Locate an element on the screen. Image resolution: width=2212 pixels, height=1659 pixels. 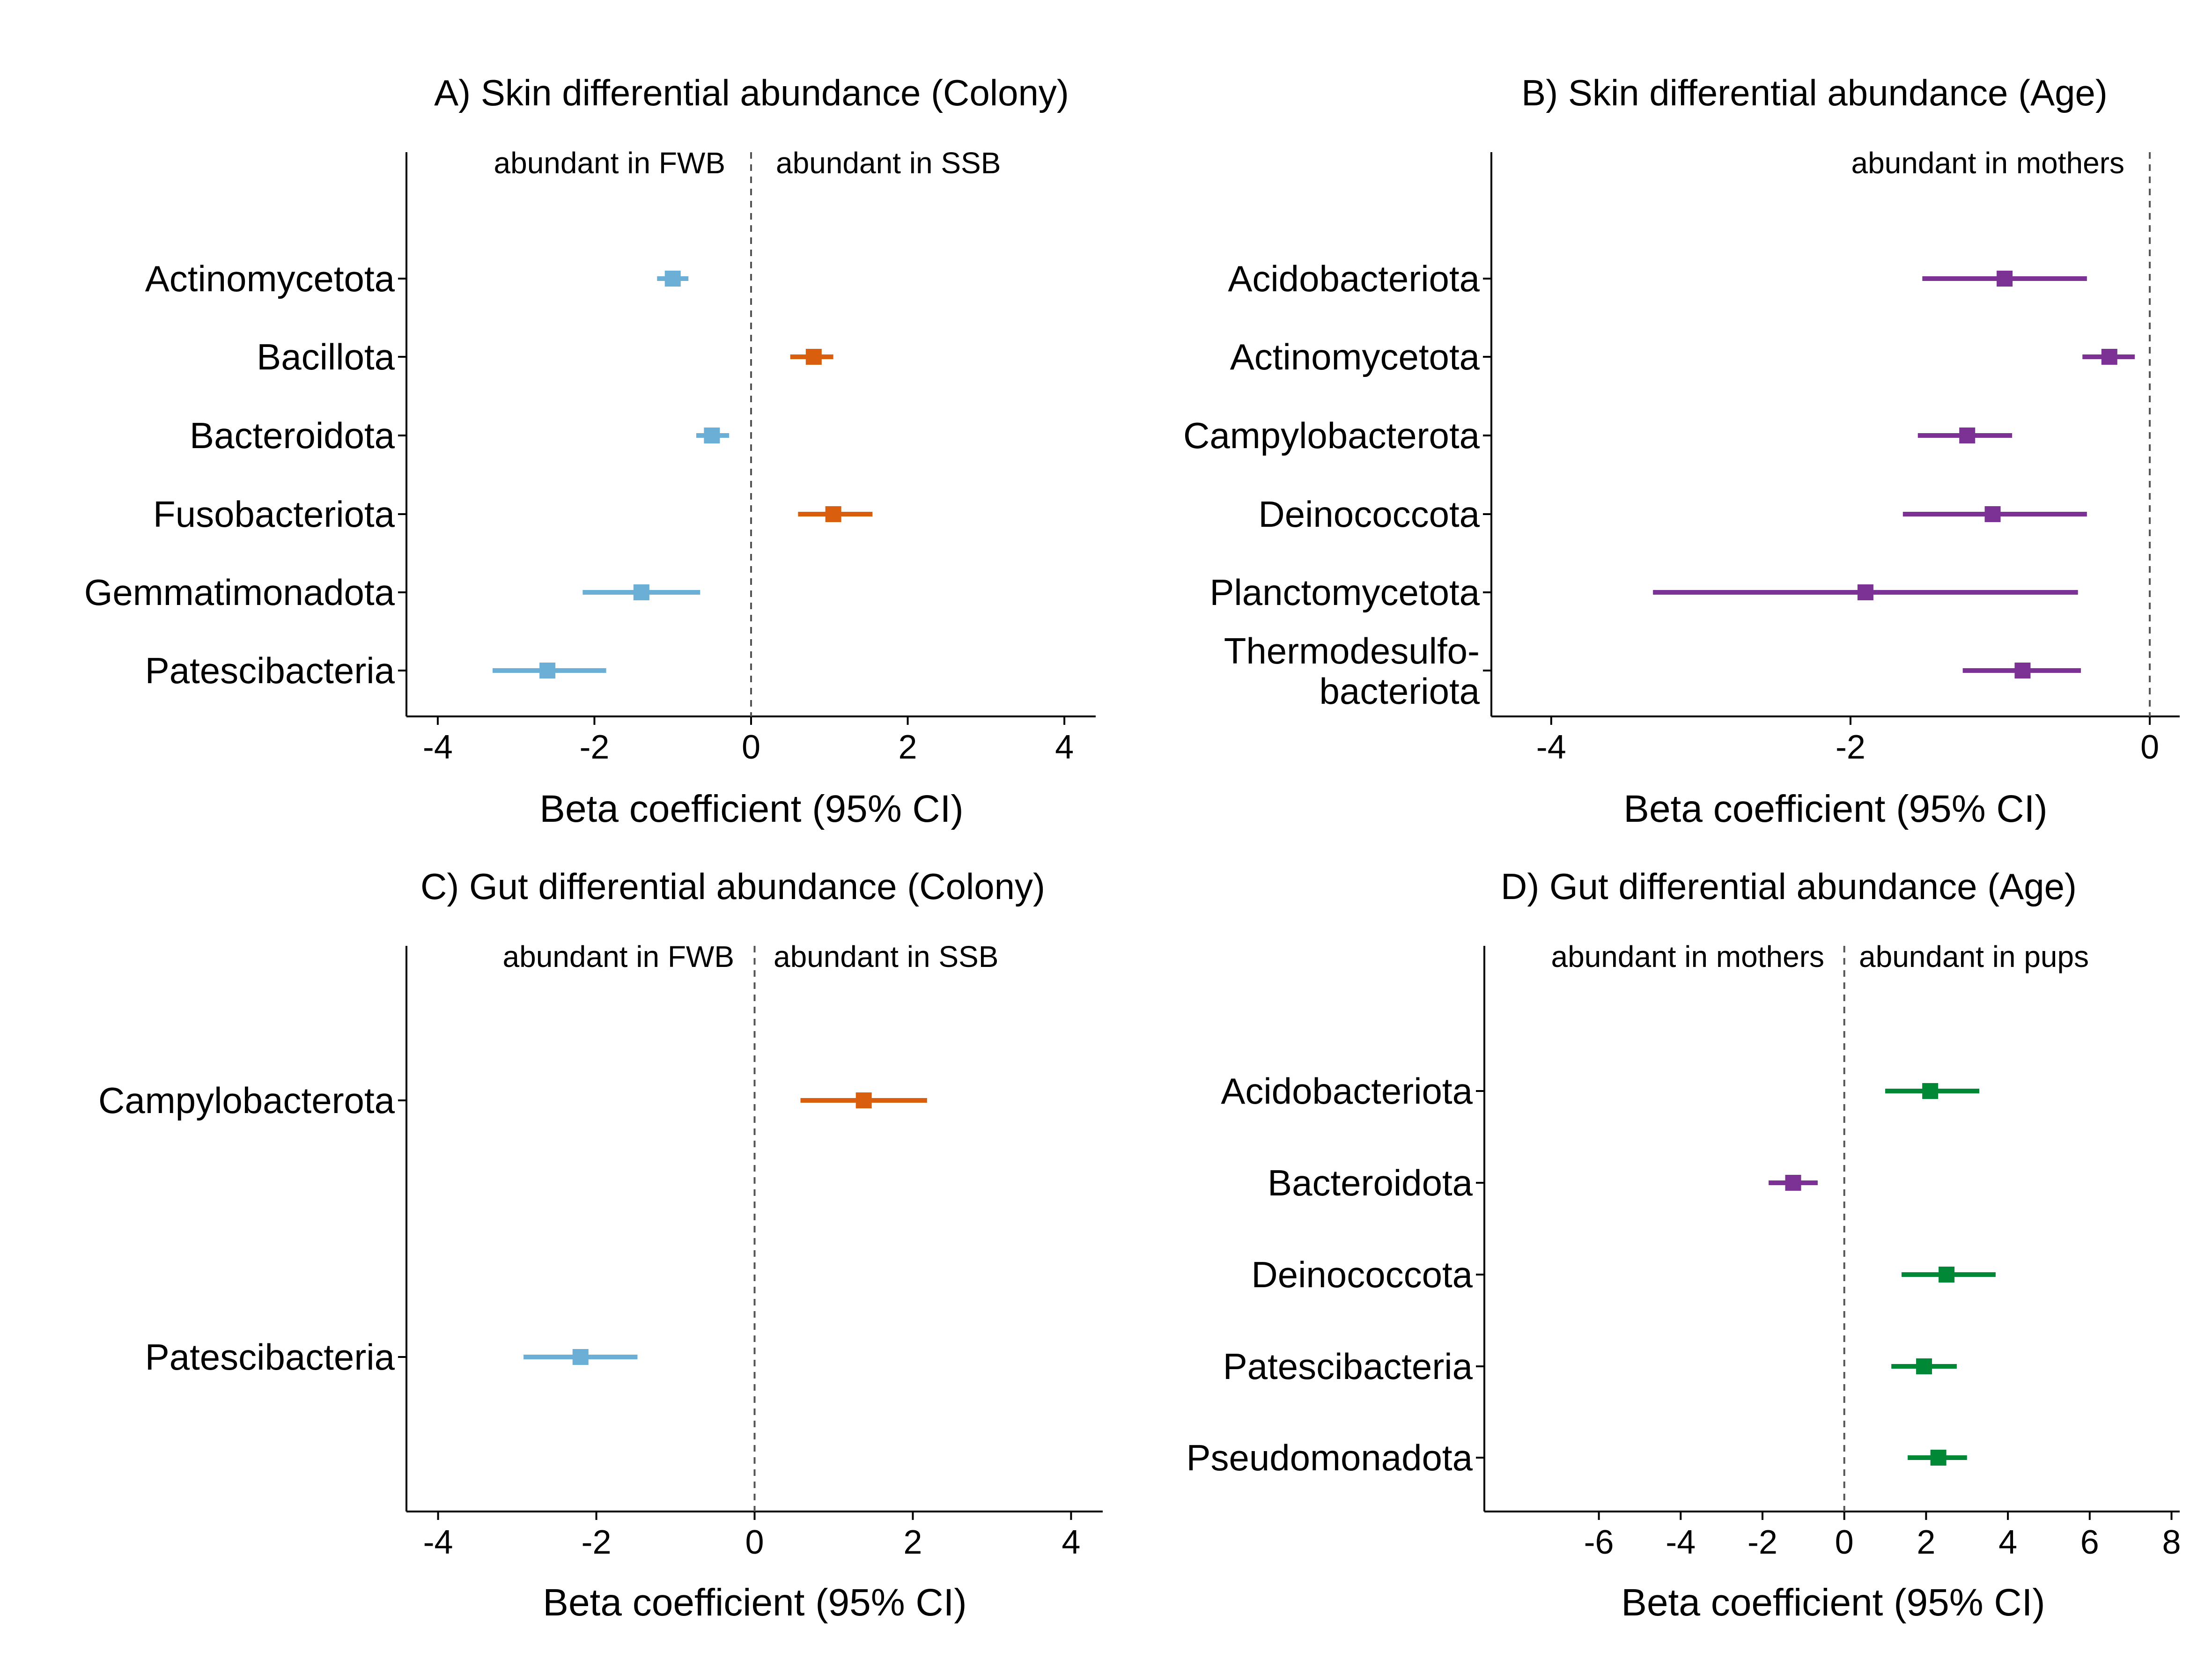
category-label: Bacillota is located at coordinates (326, 356).